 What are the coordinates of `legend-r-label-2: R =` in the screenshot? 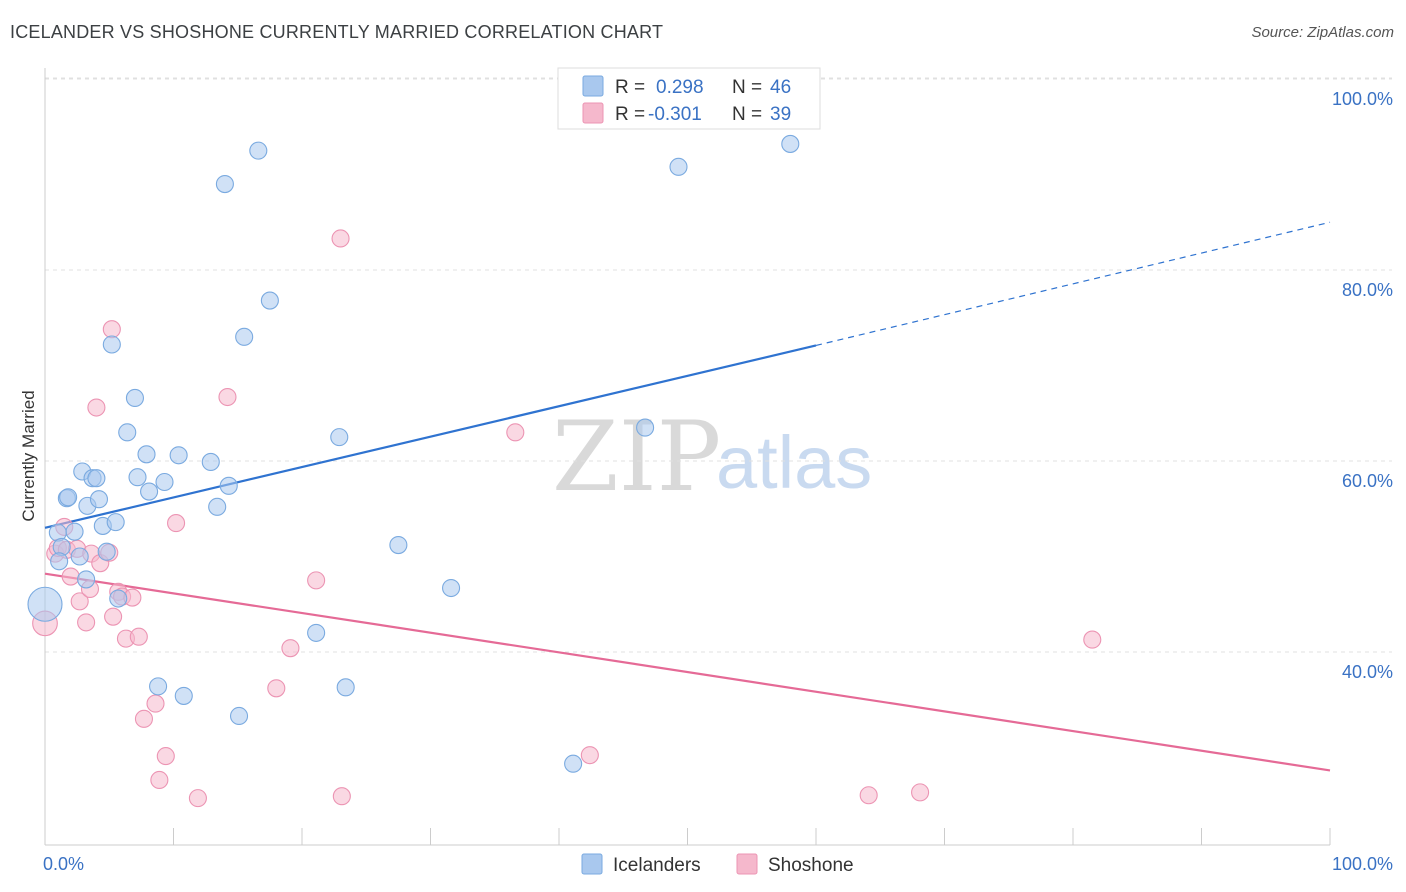 It's located at (630, 114).